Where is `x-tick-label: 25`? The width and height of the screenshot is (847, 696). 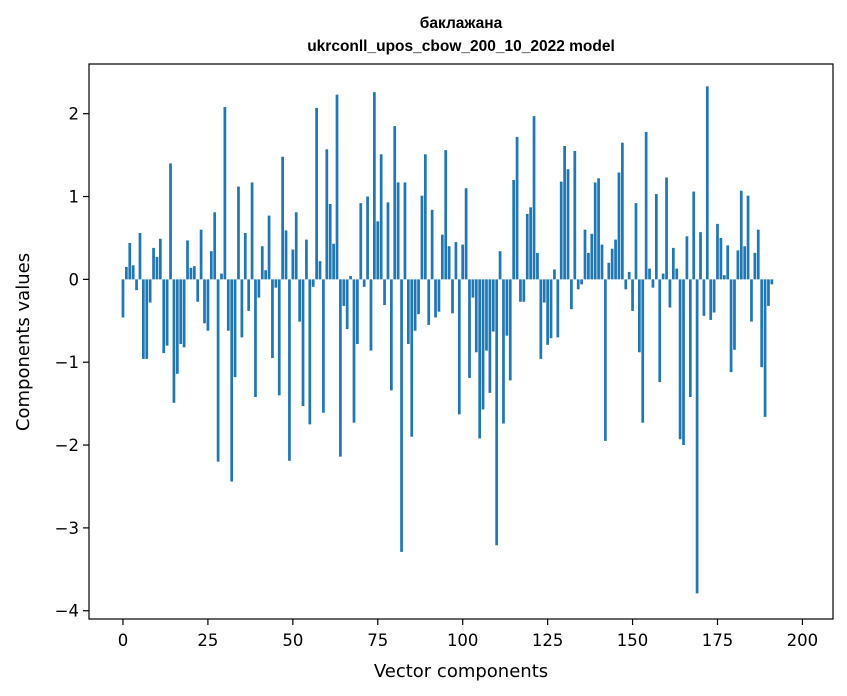 x-tick-label: 25 is located at coordinates (207, 640).